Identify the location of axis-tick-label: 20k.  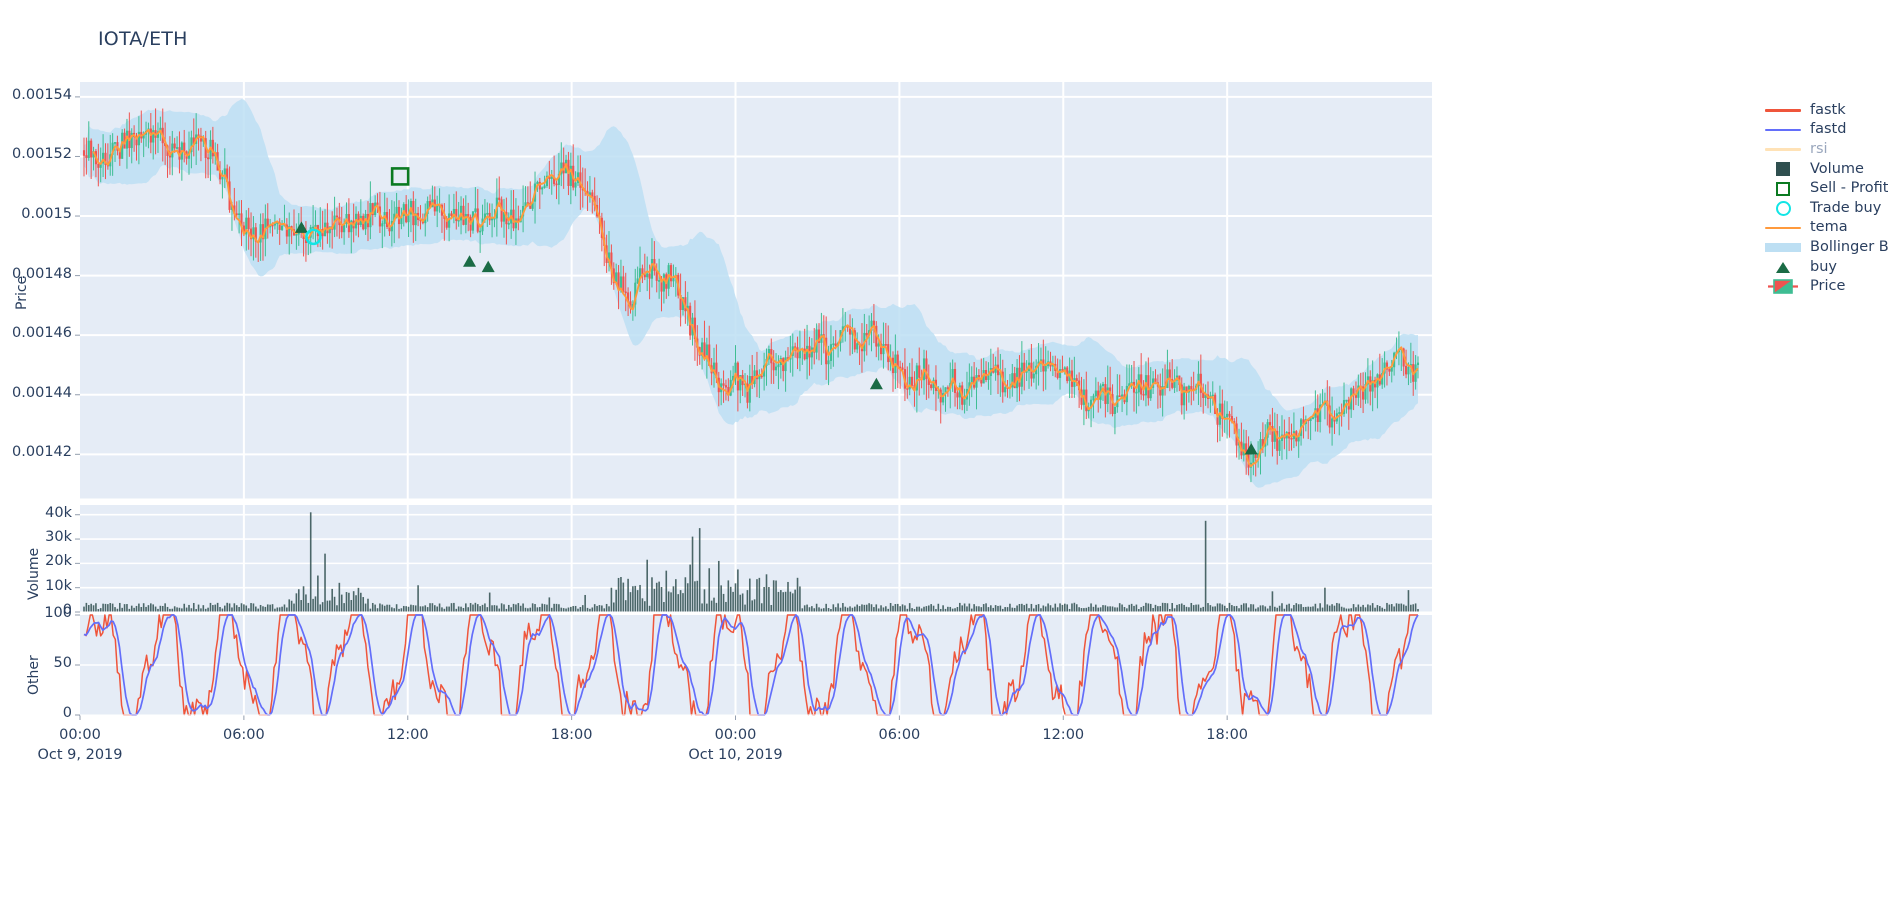
(58, 561).